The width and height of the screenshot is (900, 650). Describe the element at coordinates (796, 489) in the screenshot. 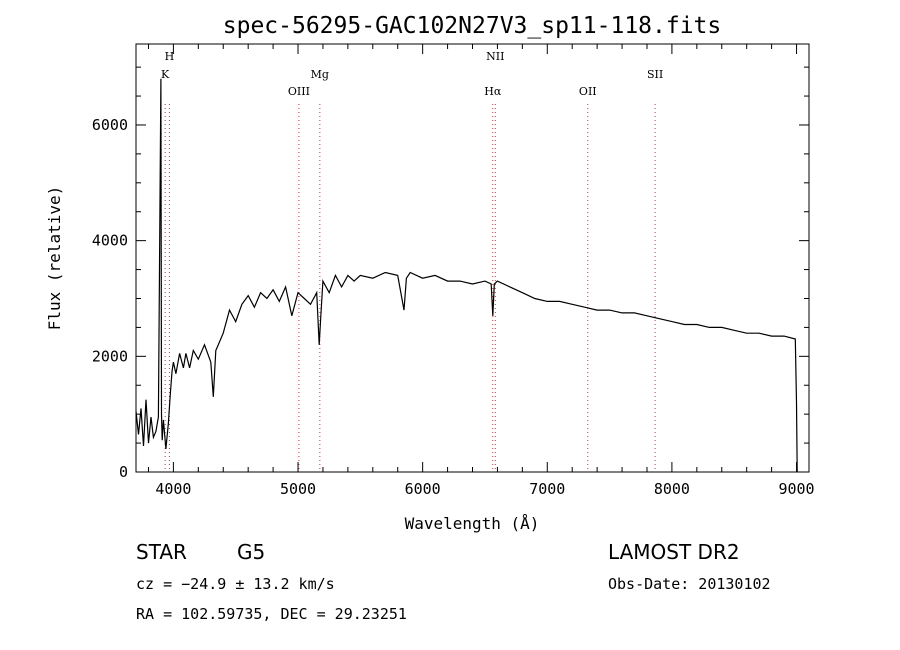

I see `x-tick-label: 9000` at that location.